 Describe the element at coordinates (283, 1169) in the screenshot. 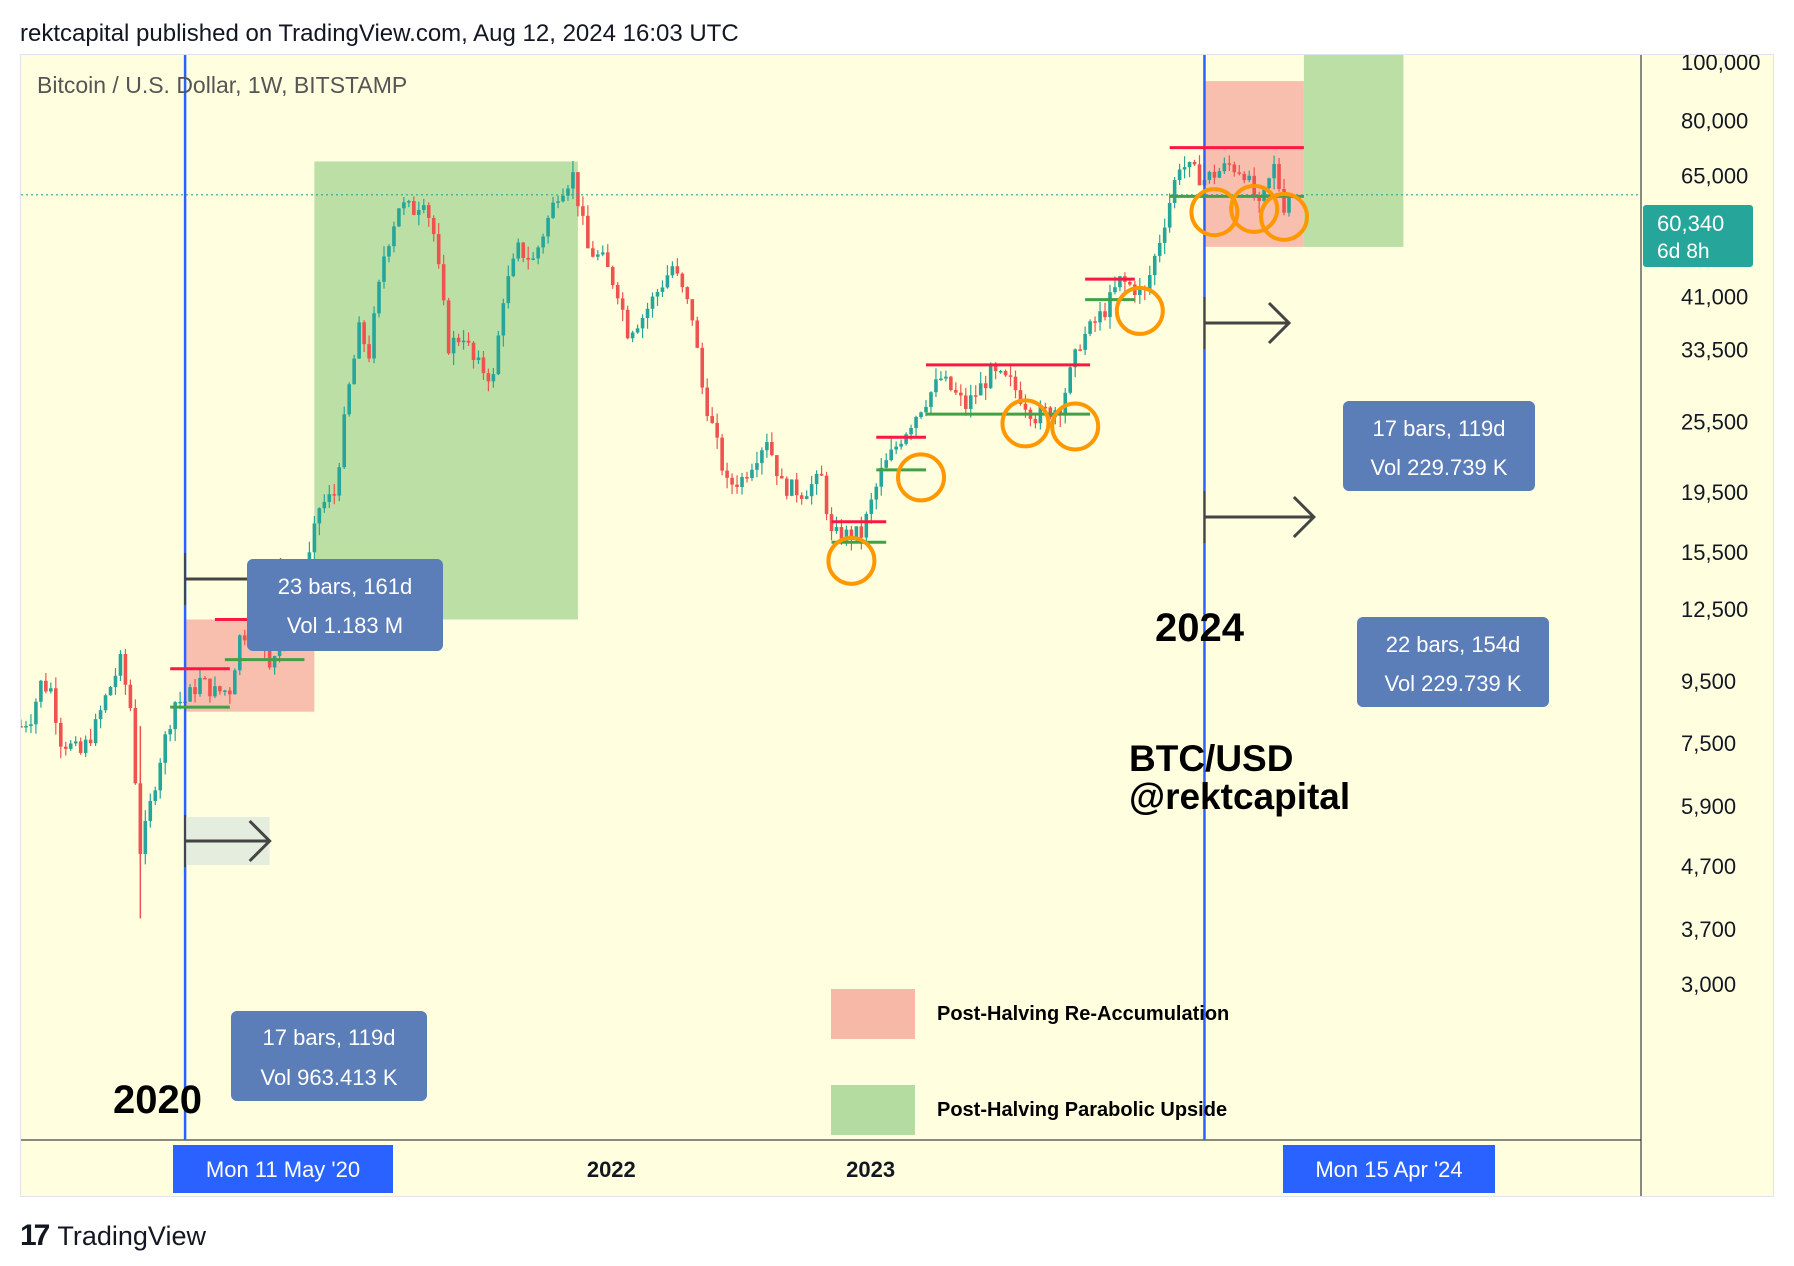

I see `halving-date-label-2020: Mon 11 May '20` at that location.